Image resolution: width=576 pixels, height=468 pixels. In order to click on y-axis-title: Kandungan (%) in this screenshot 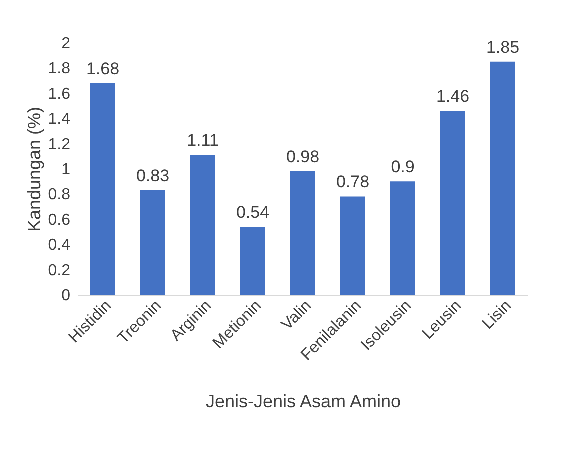, I will do `click(34, 169)`.